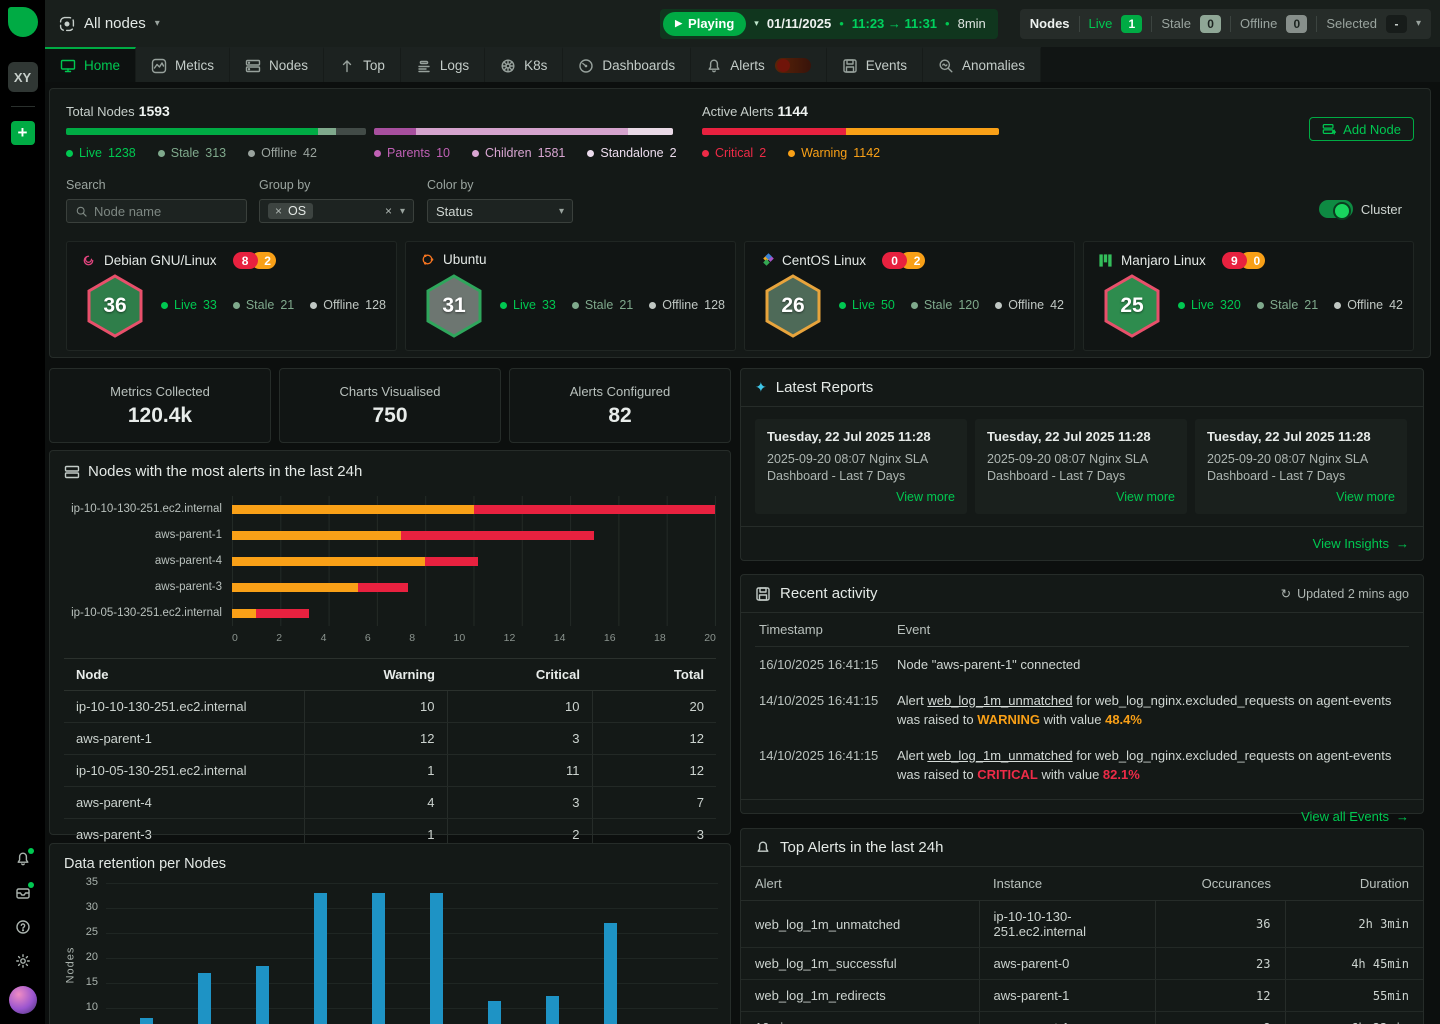 This screenshot has height=1024, width=1440. What do you see at coordinates (390, 738) in the screenshot?
I see `table-row: aws-parent-1 12 3 12` at bounding box center [390, 738].